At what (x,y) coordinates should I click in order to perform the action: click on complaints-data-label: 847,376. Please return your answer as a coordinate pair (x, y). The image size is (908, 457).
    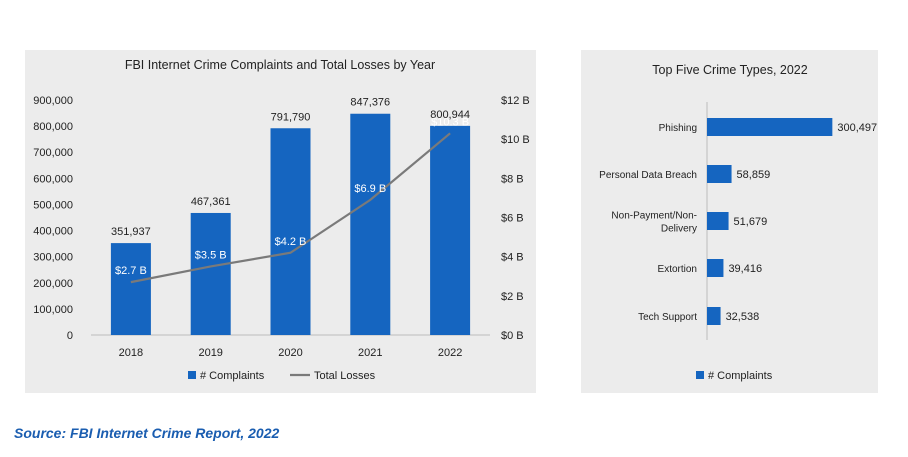
    Looking at the image, I should click on (370, 103).